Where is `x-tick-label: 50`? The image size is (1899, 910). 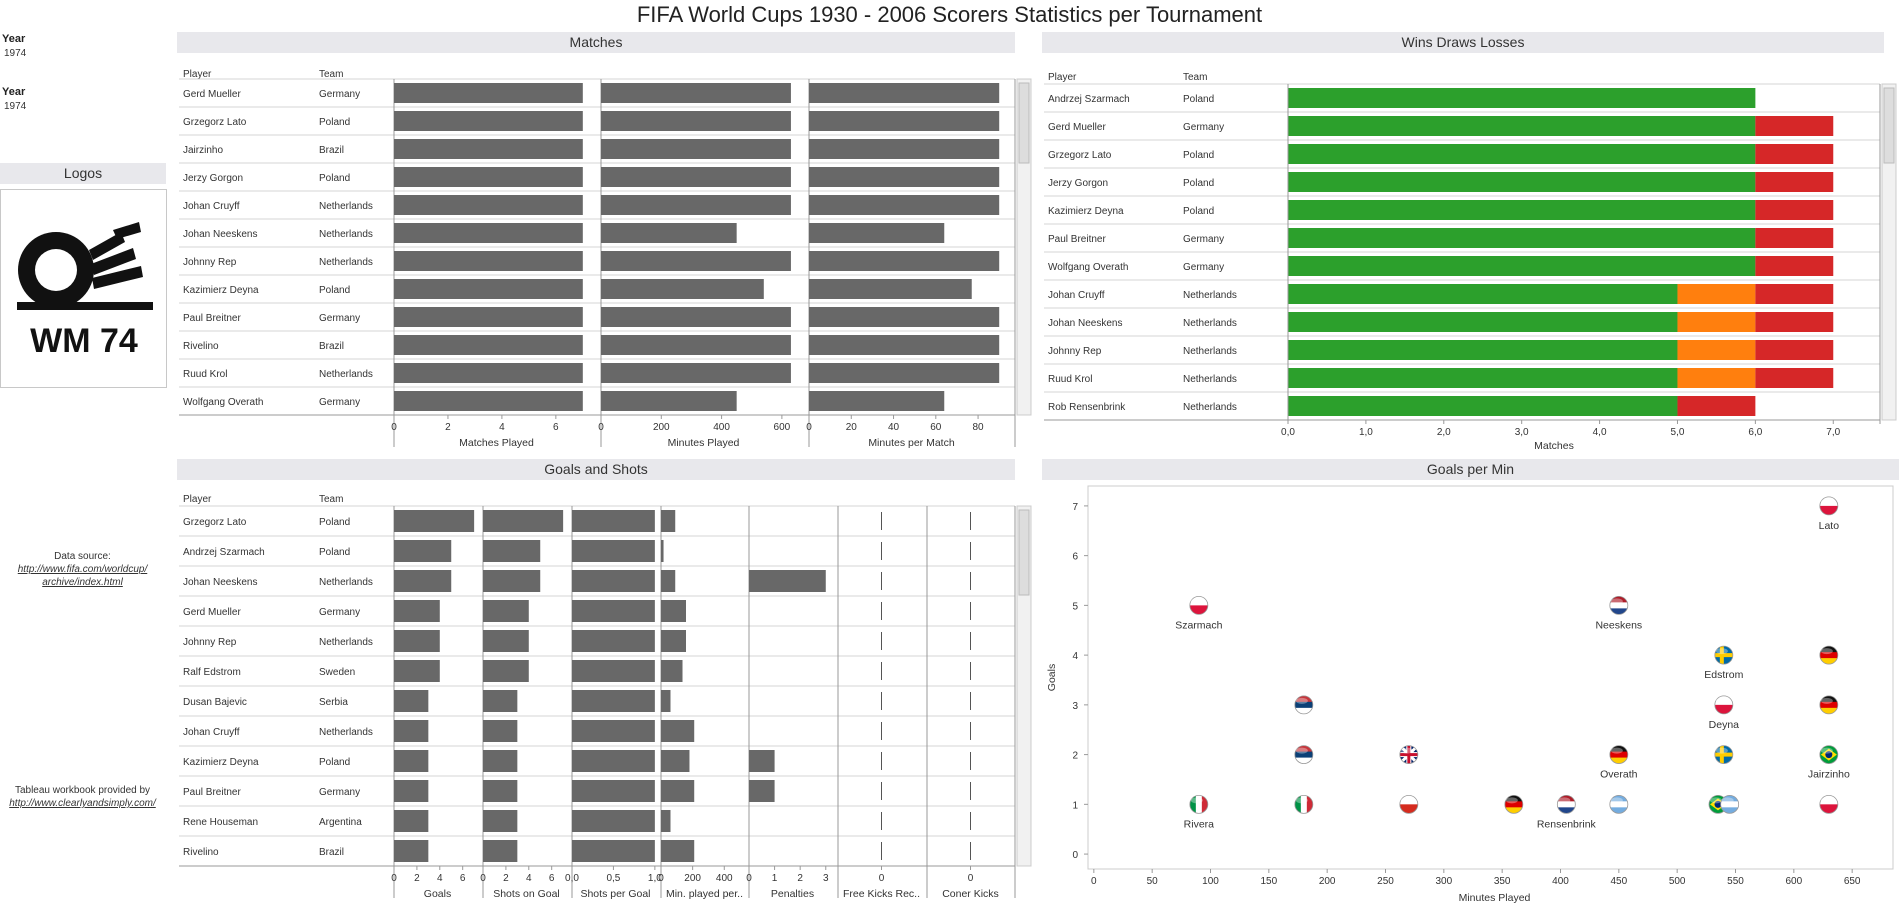
x-tick-label: 50 is located at coordinates (1153, 881).